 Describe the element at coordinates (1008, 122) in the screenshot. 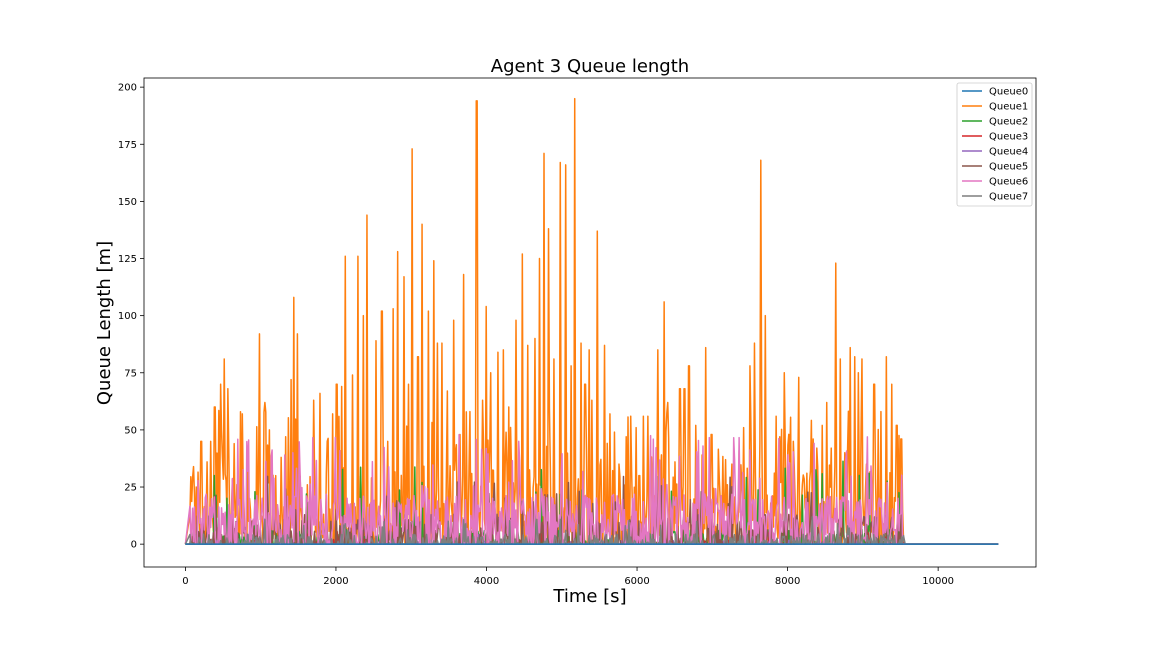

I see `legend-label-queue2: Queue2` at that location.